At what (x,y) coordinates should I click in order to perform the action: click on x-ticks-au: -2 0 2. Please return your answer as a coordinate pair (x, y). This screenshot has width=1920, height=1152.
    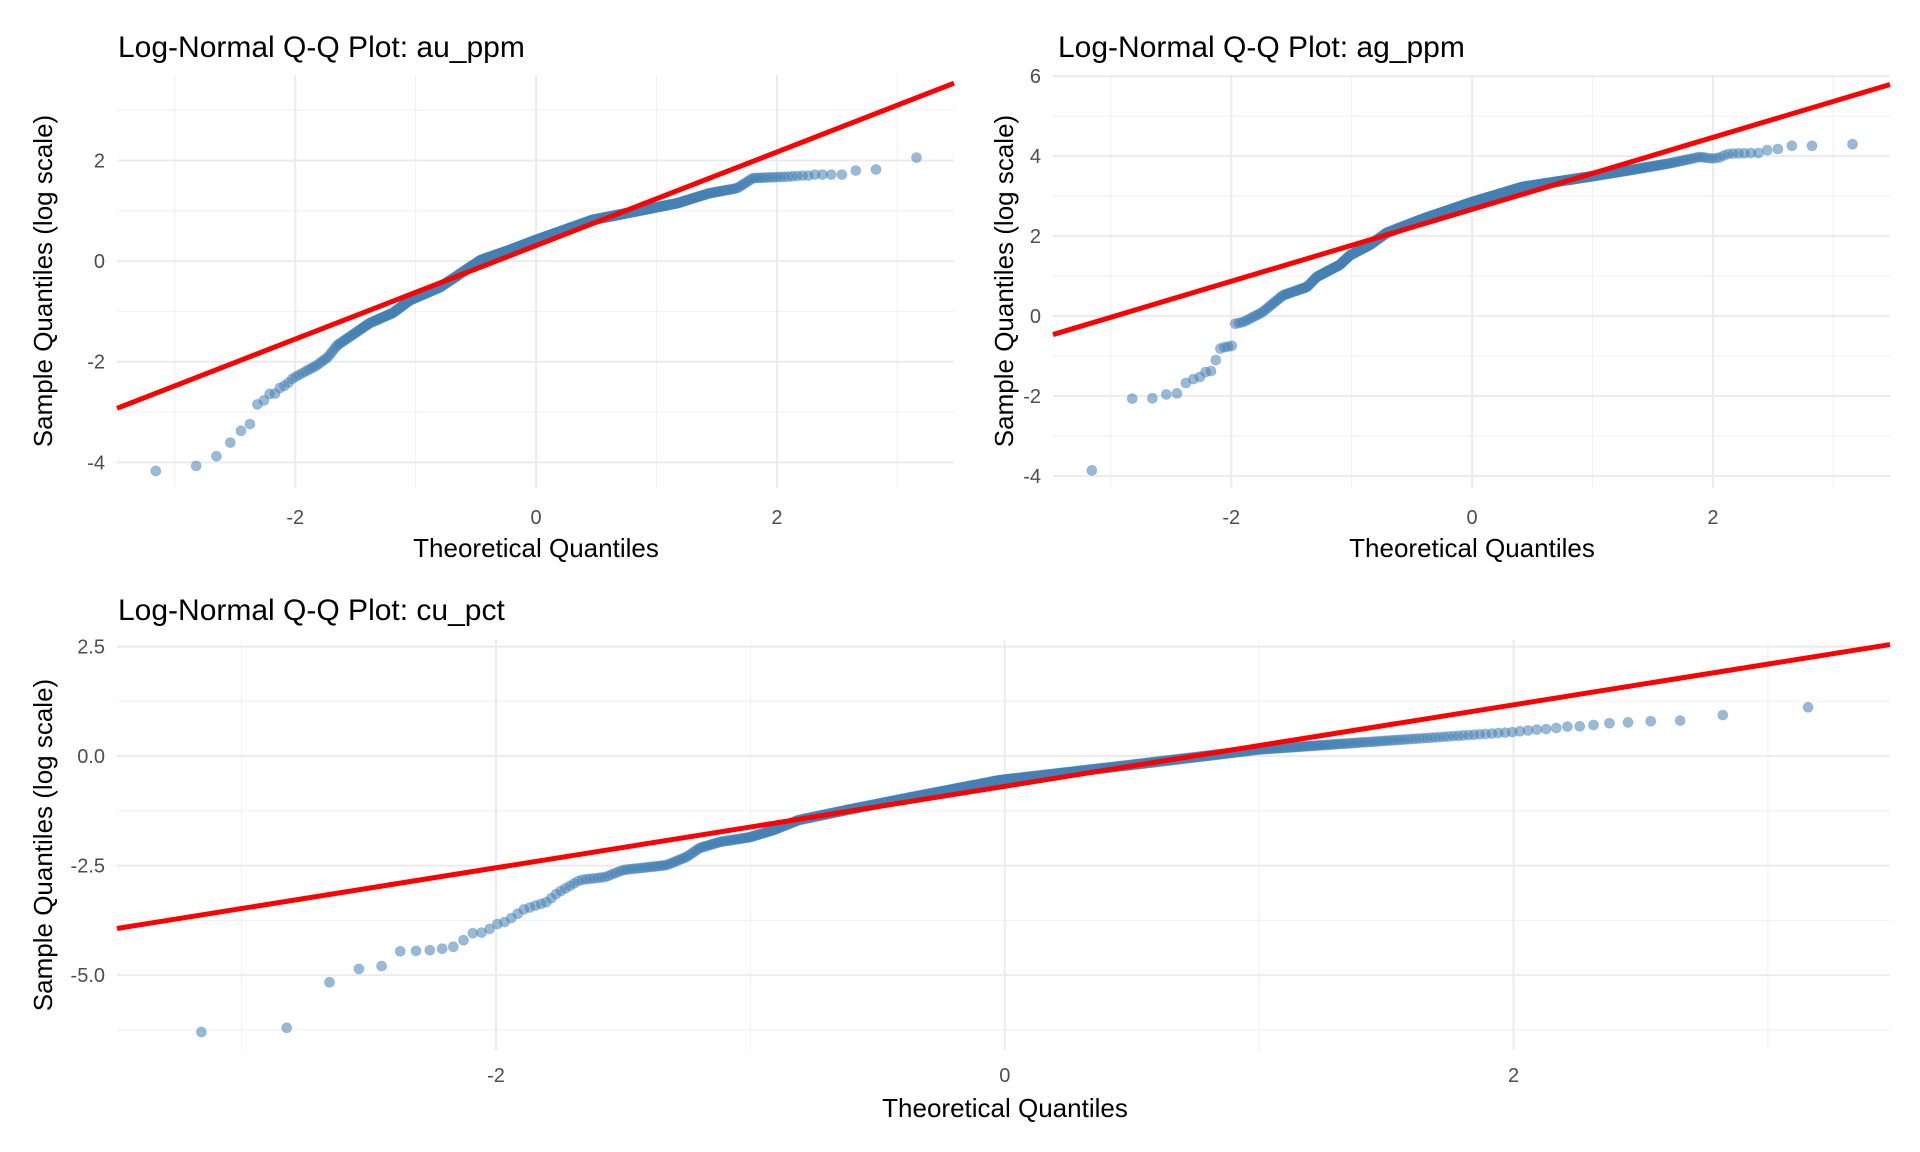
    Looking at the image, I should click on (534, 518).